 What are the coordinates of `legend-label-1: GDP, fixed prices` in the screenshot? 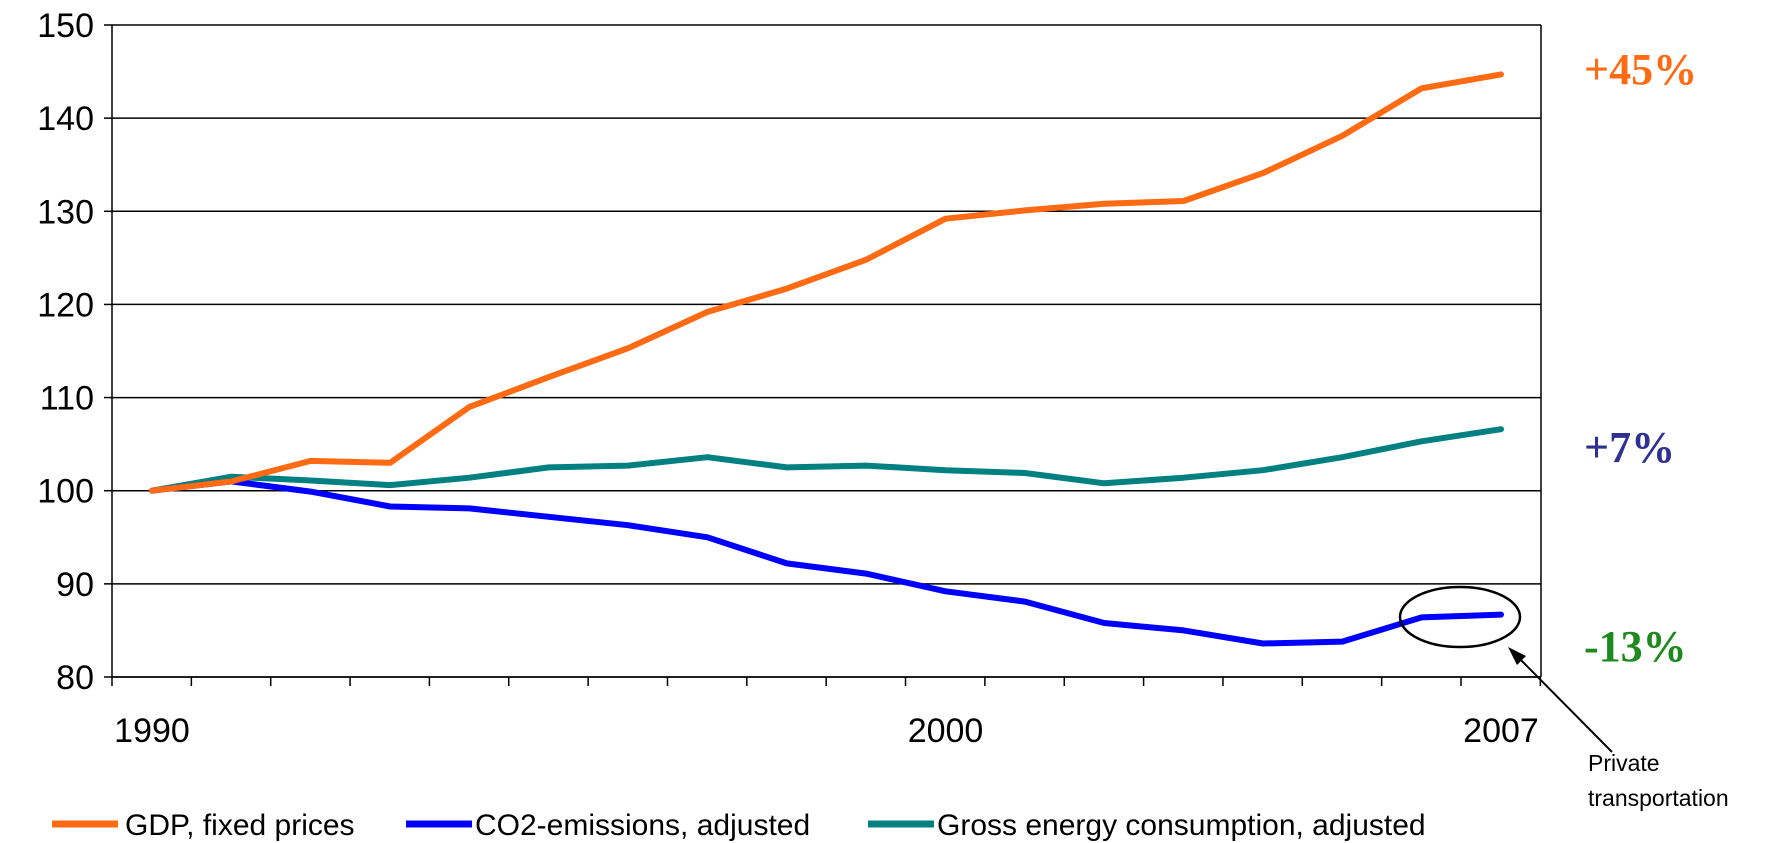 It's located at (240, 825).